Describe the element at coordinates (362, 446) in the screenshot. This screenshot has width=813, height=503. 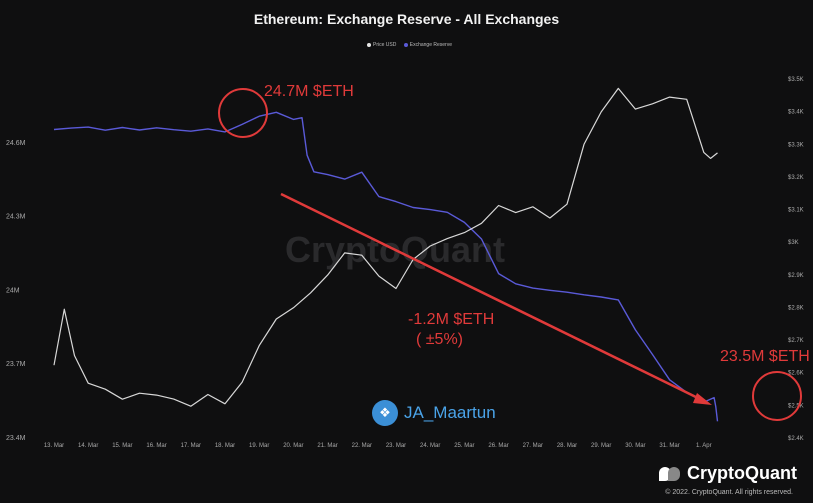
I see `x-tick-label: 22. Mar` at that location.